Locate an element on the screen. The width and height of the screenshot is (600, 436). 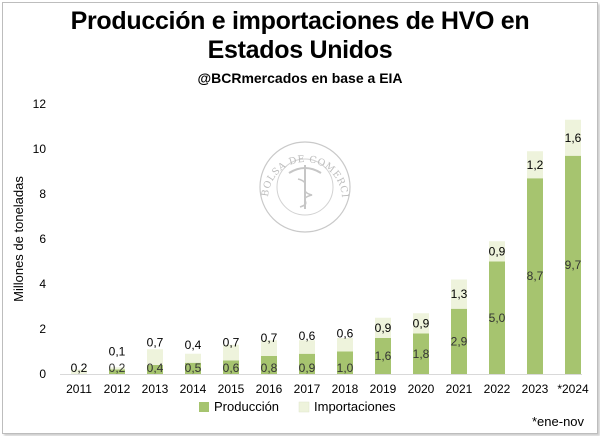
watermark-emblem-snake is located at coordinates (305, 193).